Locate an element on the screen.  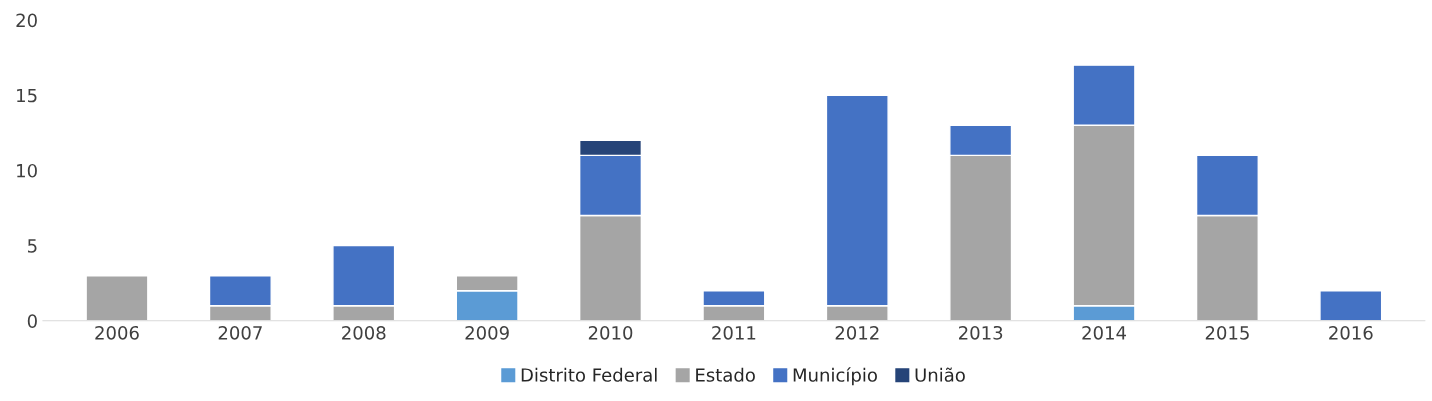
legend-label: União is located at coordinates (940, 374).